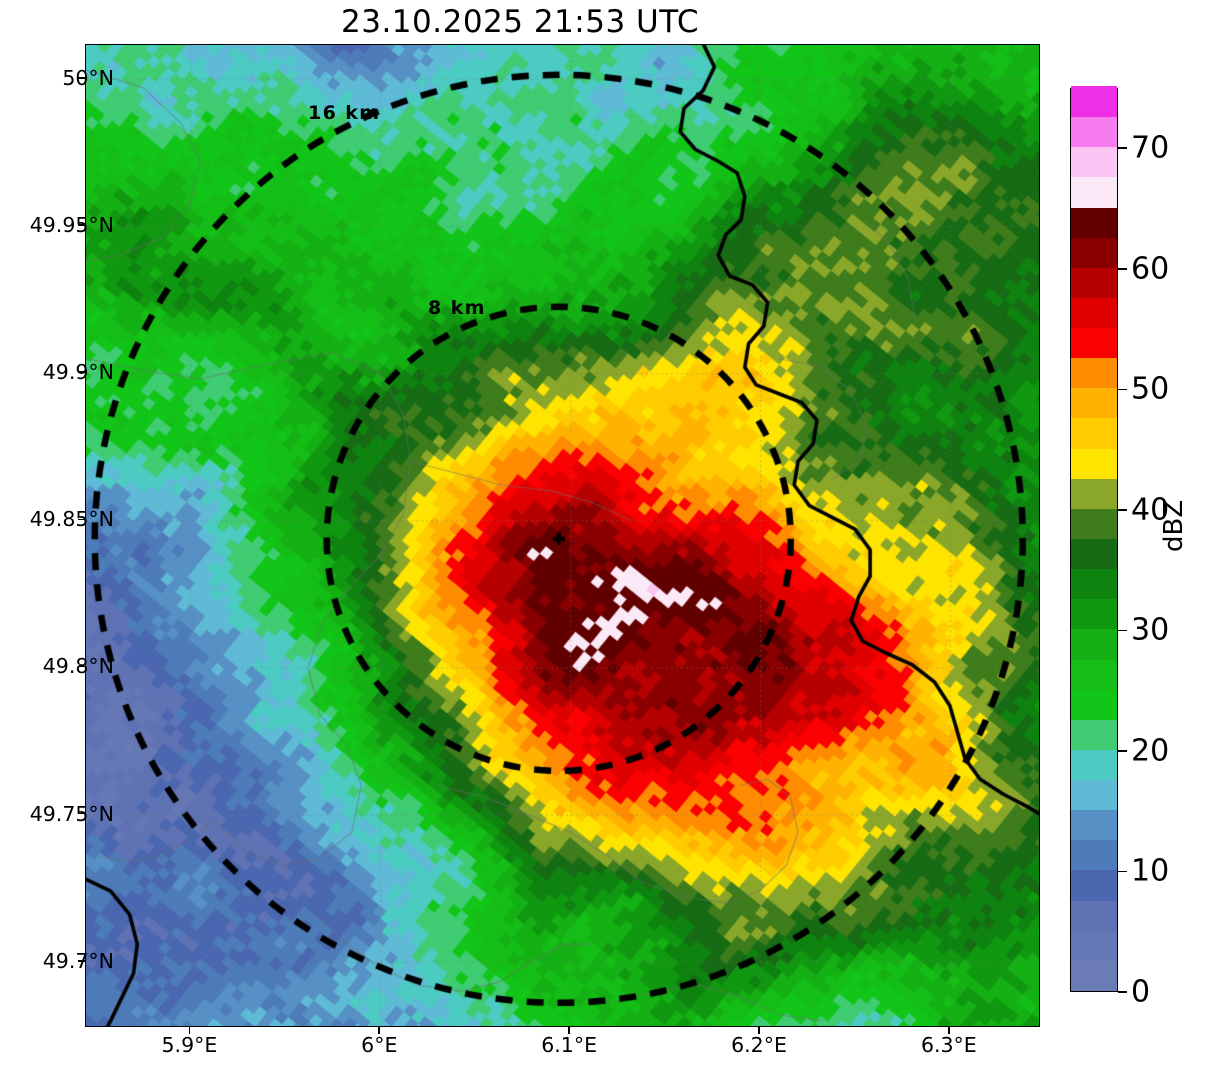 The image size is (1207, 1069). What do you see at coordinates (71, 813) in the screenshot?
I see `latitude-tick-label: 49.75°N` at bounding box center [71, 813].